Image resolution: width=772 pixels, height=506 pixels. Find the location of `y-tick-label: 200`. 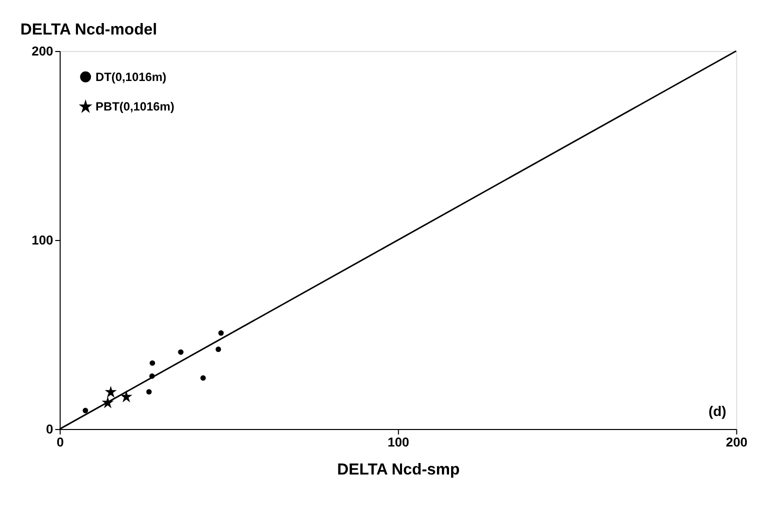

y-tick-label: 200 is located at coordinates (43, 50).